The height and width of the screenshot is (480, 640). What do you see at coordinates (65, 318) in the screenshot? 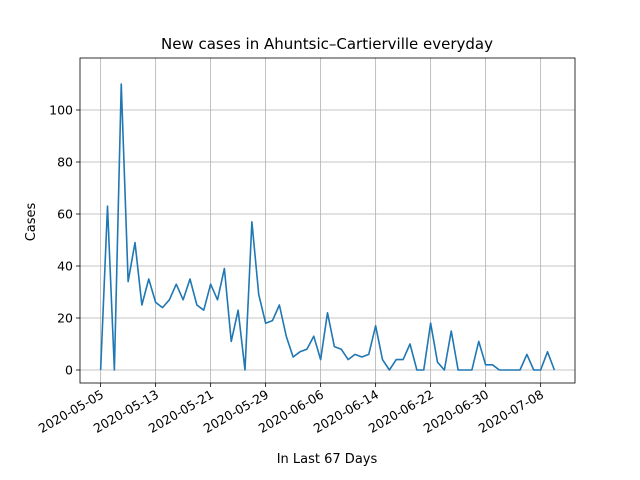
I see `y-tick-label: 20` at bounding box center [65, 318].